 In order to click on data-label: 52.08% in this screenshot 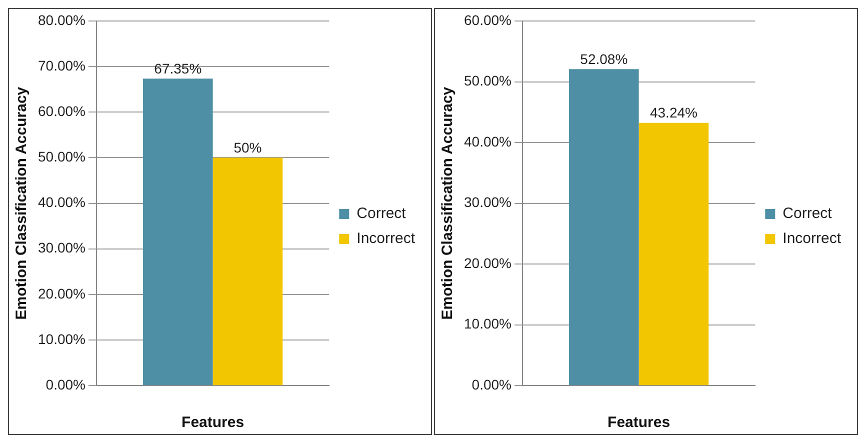, I will do `click(604, 58)`.